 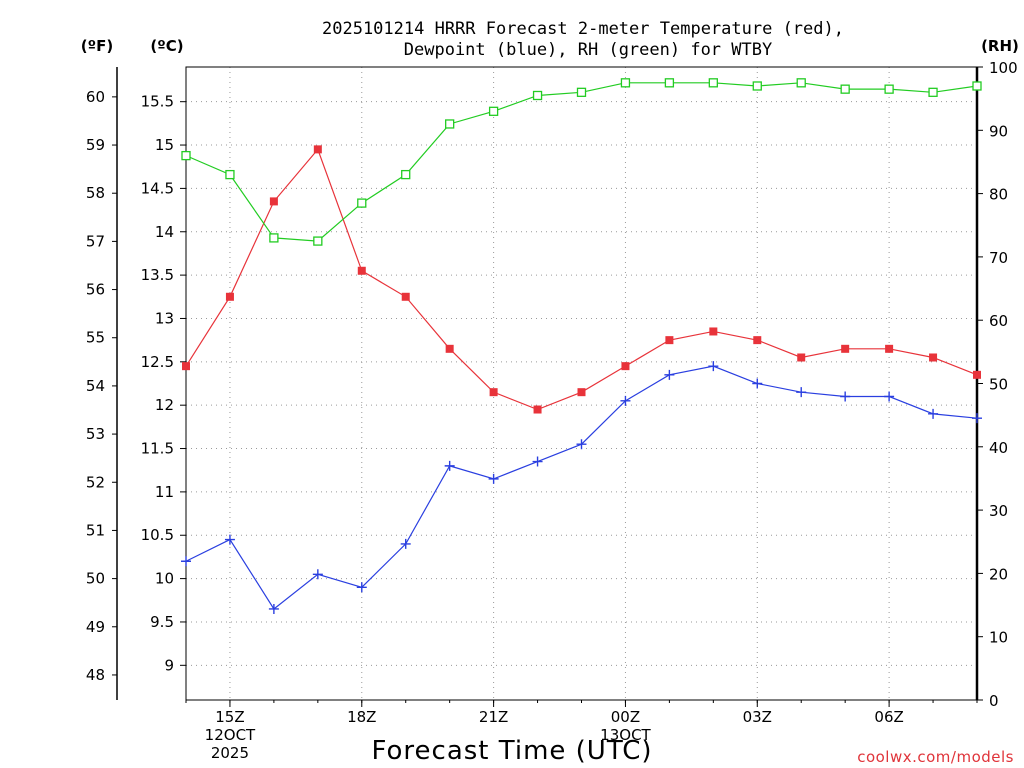 What do you see at coordinates (998, 638) in the screenshot?
I see `rh-tick-label: 10` at bounding box center [998, 638].